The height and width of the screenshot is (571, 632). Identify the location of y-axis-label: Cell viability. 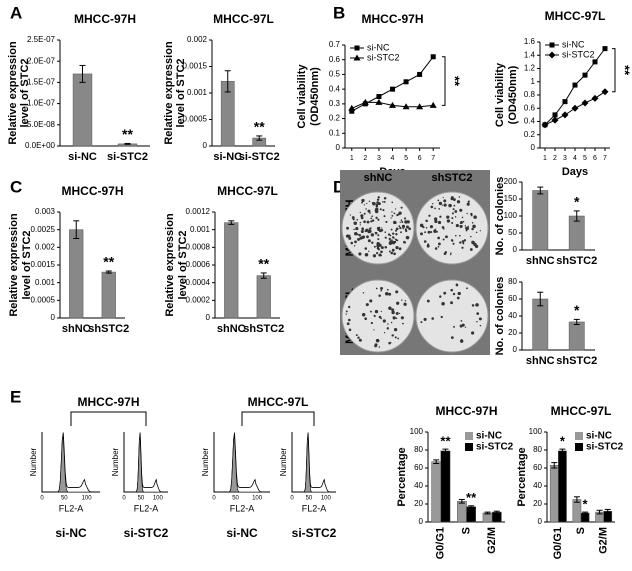
(302, 96).